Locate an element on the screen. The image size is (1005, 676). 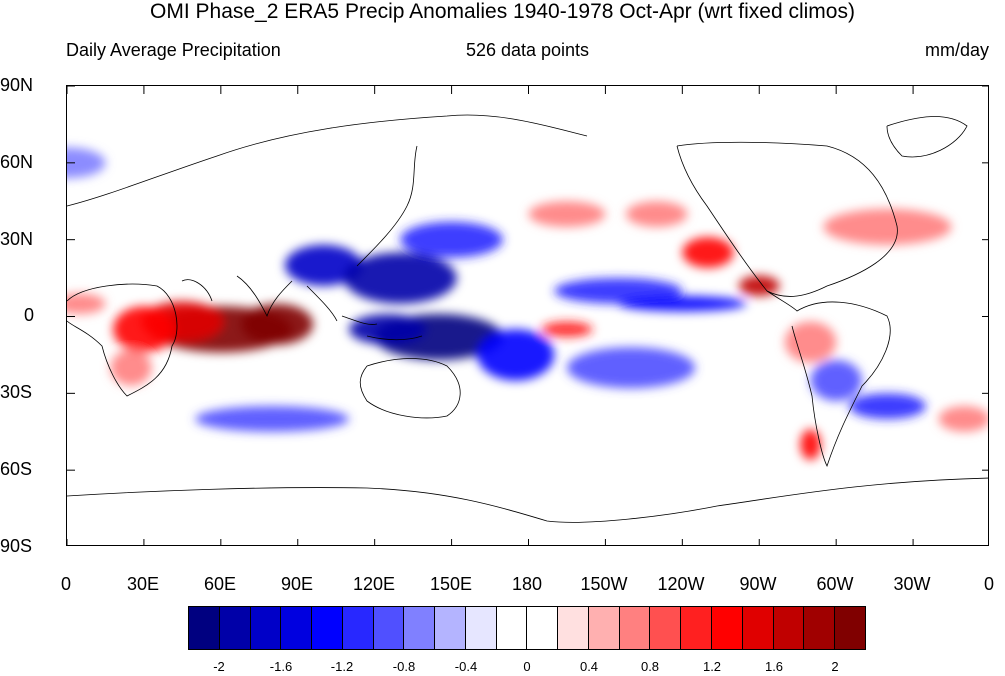
lon-label: 90E is located at coordinates (297, 584).